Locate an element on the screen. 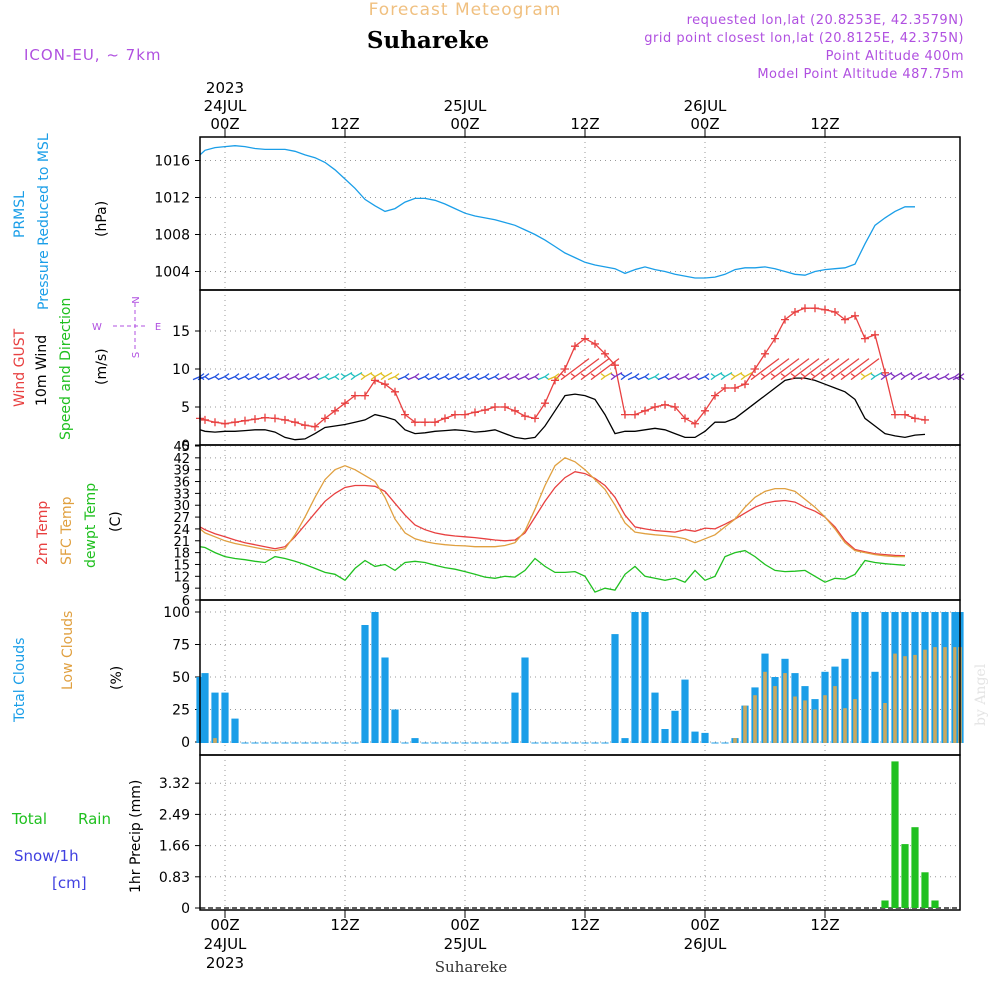  series-line-sfc-temp is located at coordinates (552, 507).